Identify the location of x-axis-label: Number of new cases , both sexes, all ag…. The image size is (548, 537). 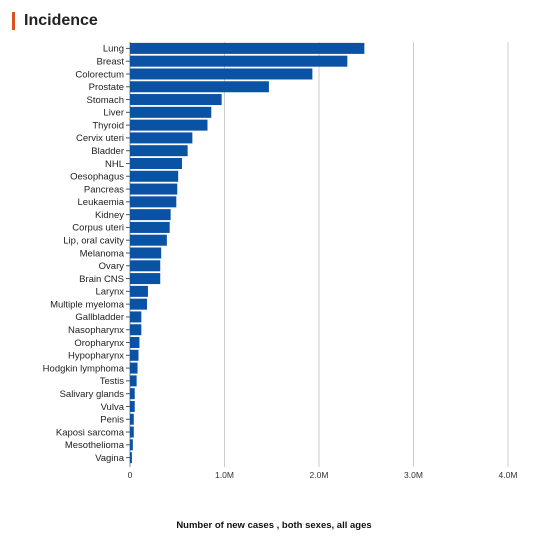
(274, 525).